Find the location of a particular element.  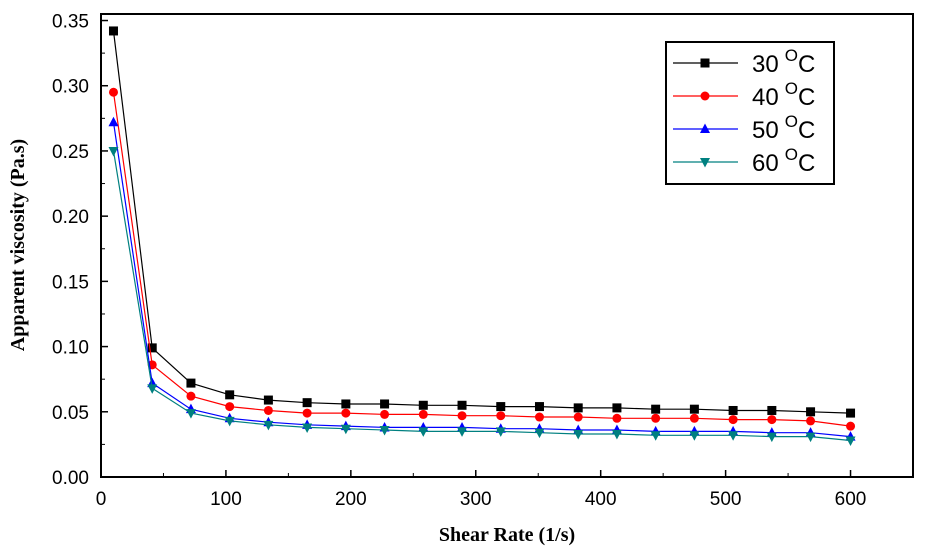

x-tick-label: 500 is located at coordinates (726, 499).